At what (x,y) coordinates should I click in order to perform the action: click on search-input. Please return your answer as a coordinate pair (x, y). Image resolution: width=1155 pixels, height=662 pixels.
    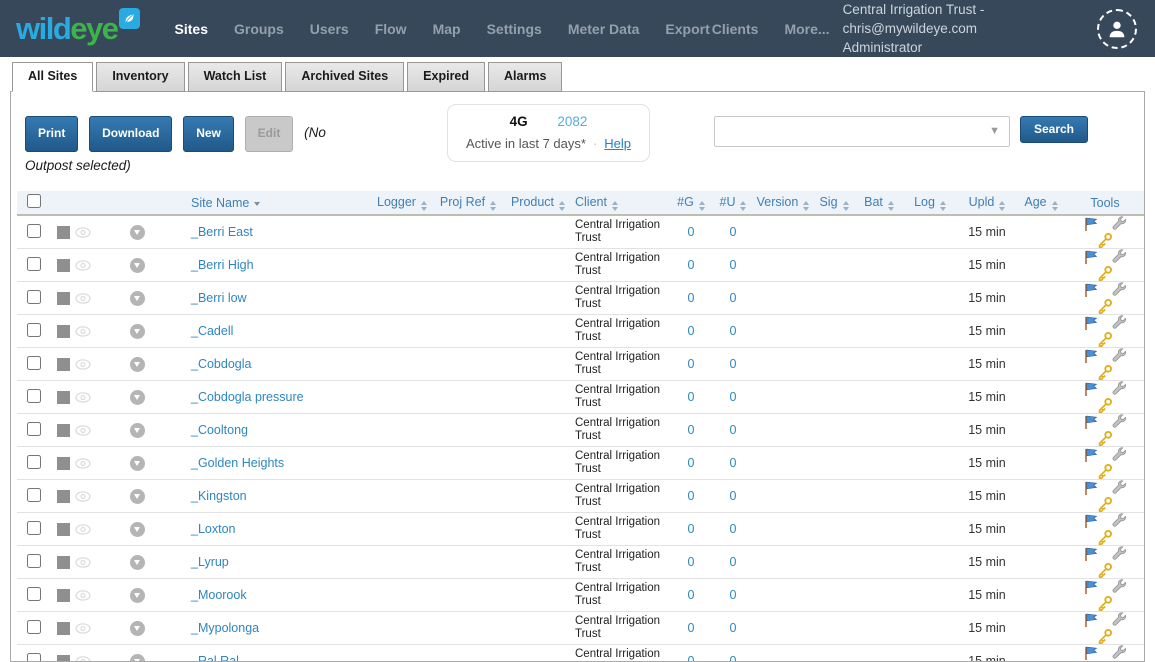
    Looking at the image, I should click on (853, 131).